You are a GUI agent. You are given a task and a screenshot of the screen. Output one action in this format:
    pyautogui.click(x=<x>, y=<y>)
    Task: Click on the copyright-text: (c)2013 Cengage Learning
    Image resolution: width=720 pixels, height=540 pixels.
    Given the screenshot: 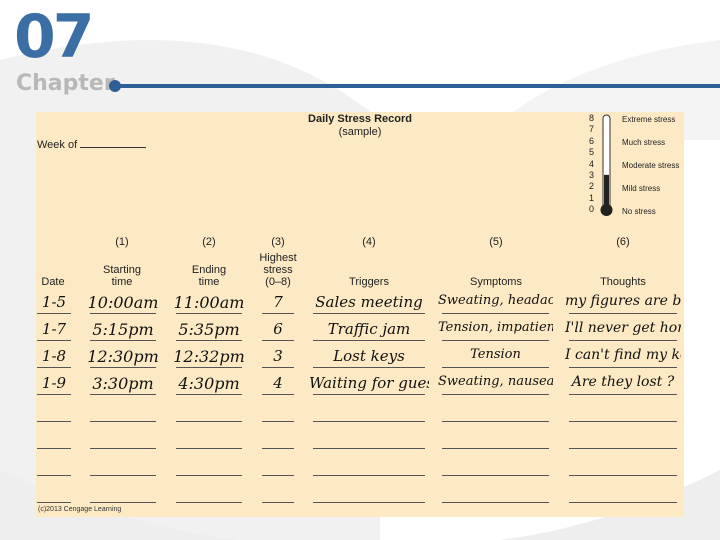 What is the action you would take?
    pyautogui.click(x=80, y=509)
    